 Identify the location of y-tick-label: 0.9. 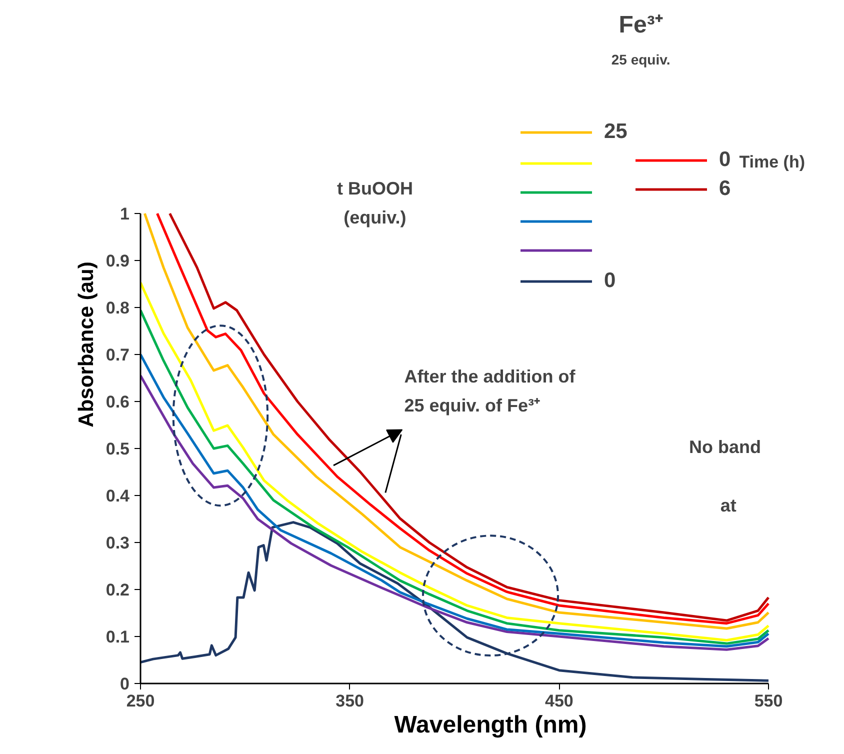
(118, 261).